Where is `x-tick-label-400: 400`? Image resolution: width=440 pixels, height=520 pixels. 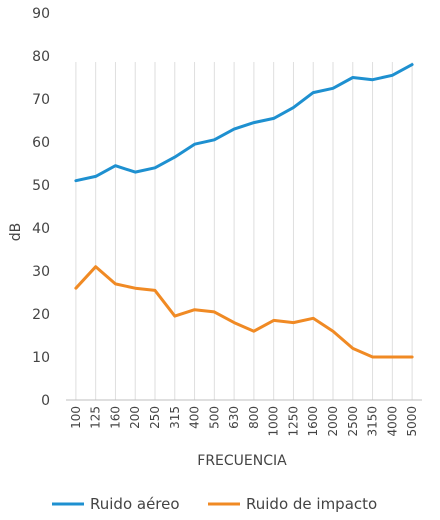 x-tick-label-400: 400 is located at coordinates (195, 417).